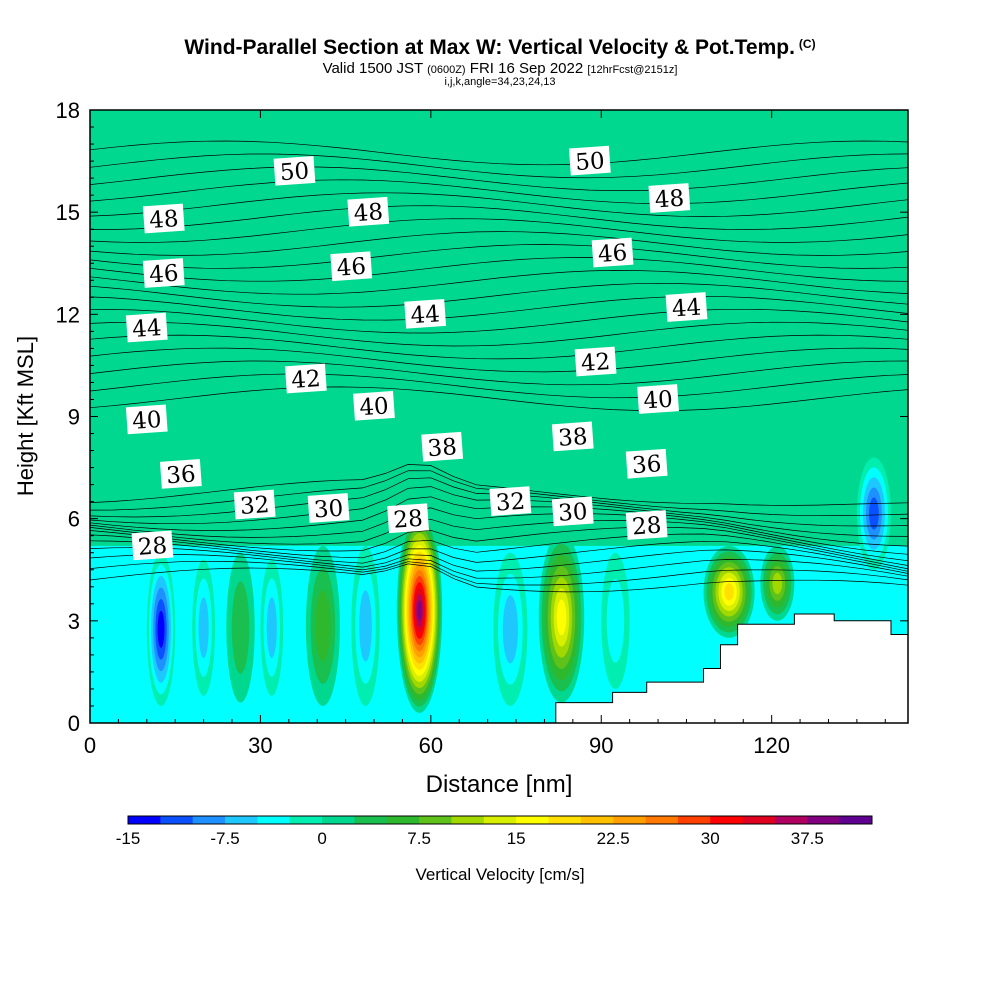 The width and height of the screenshot is (1000, 1000). Describe the element at coordinates (499, 784) in the screenshot. I see `x-axis-label: Distance [nm]` at that location.